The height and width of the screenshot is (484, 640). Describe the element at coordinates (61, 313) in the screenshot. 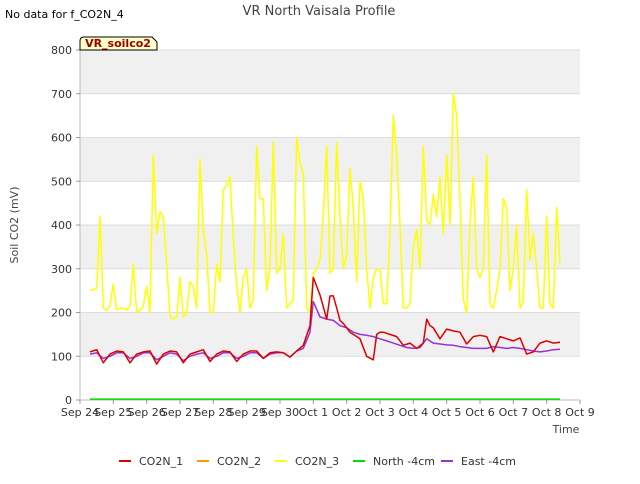

I see `y-tick-label: 200` at that location.